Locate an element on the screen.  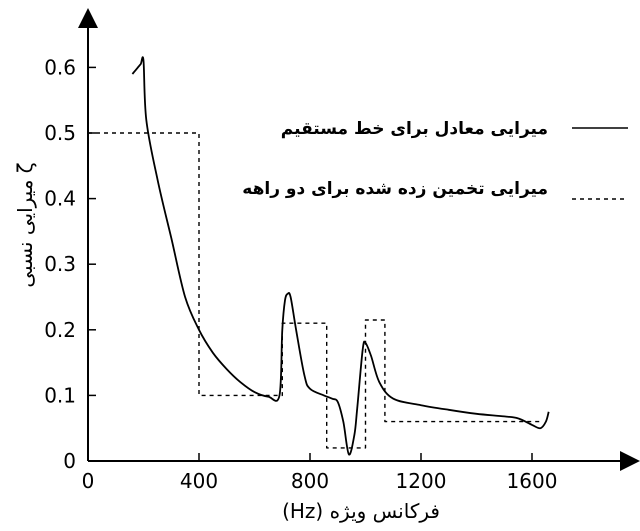
x-axis-arrow is located at coordinates (630, 461).